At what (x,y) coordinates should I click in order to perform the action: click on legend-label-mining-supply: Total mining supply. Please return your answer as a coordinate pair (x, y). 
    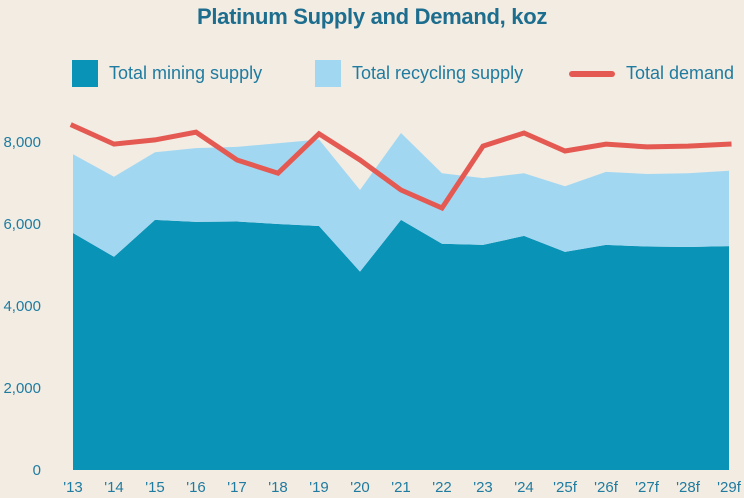
    Looking at the image, I should click on (186, 73).